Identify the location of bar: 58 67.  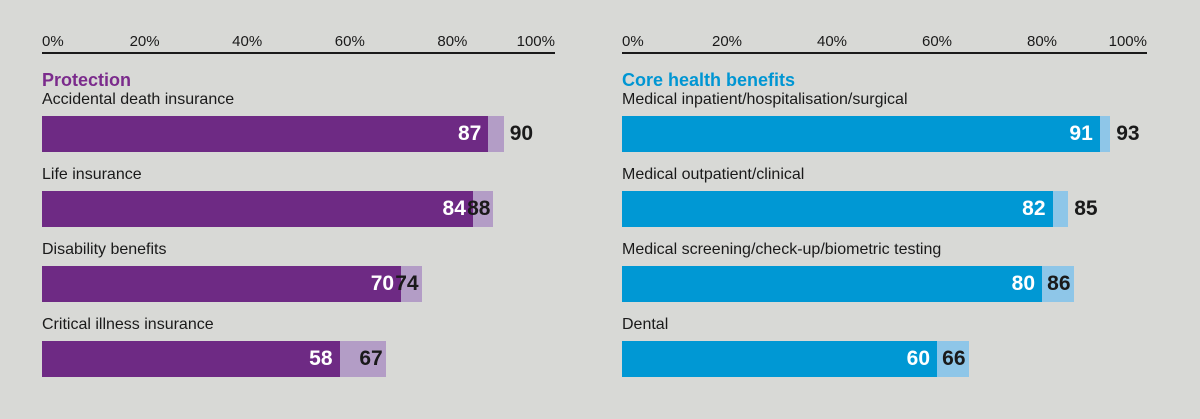
(298, 359).